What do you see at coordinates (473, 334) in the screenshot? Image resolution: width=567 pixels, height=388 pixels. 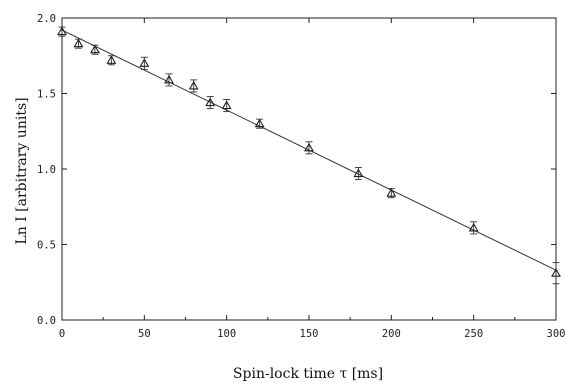 I see `x-tick-label: 250` at bounding box center [473, 334].